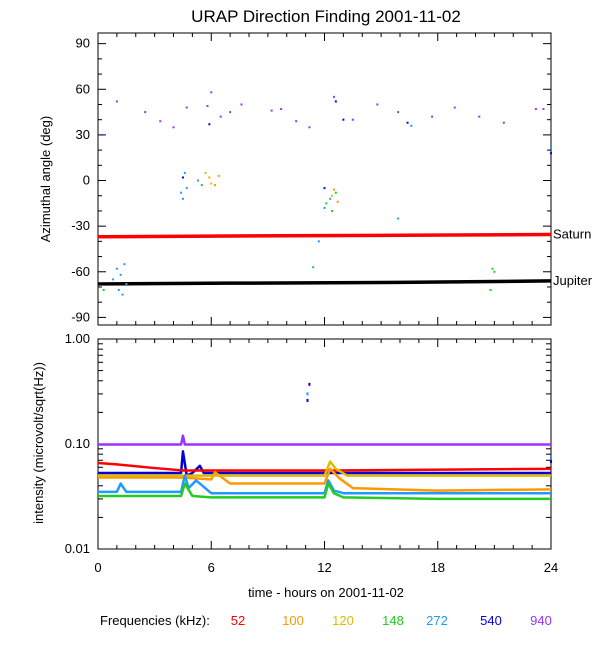  What do you see at coordinates (86, 180) in the screenshot?
I see `azimuth-ytick-label: 0` at bounding box center [86, 180].